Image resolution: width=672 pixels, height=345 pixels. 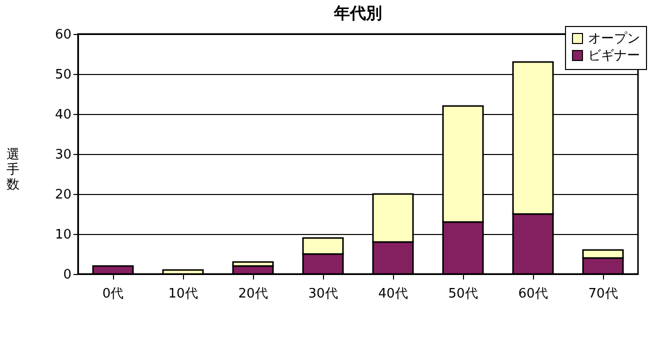 I want to click on y-tick-label: 30, so click(x=63, y=155).